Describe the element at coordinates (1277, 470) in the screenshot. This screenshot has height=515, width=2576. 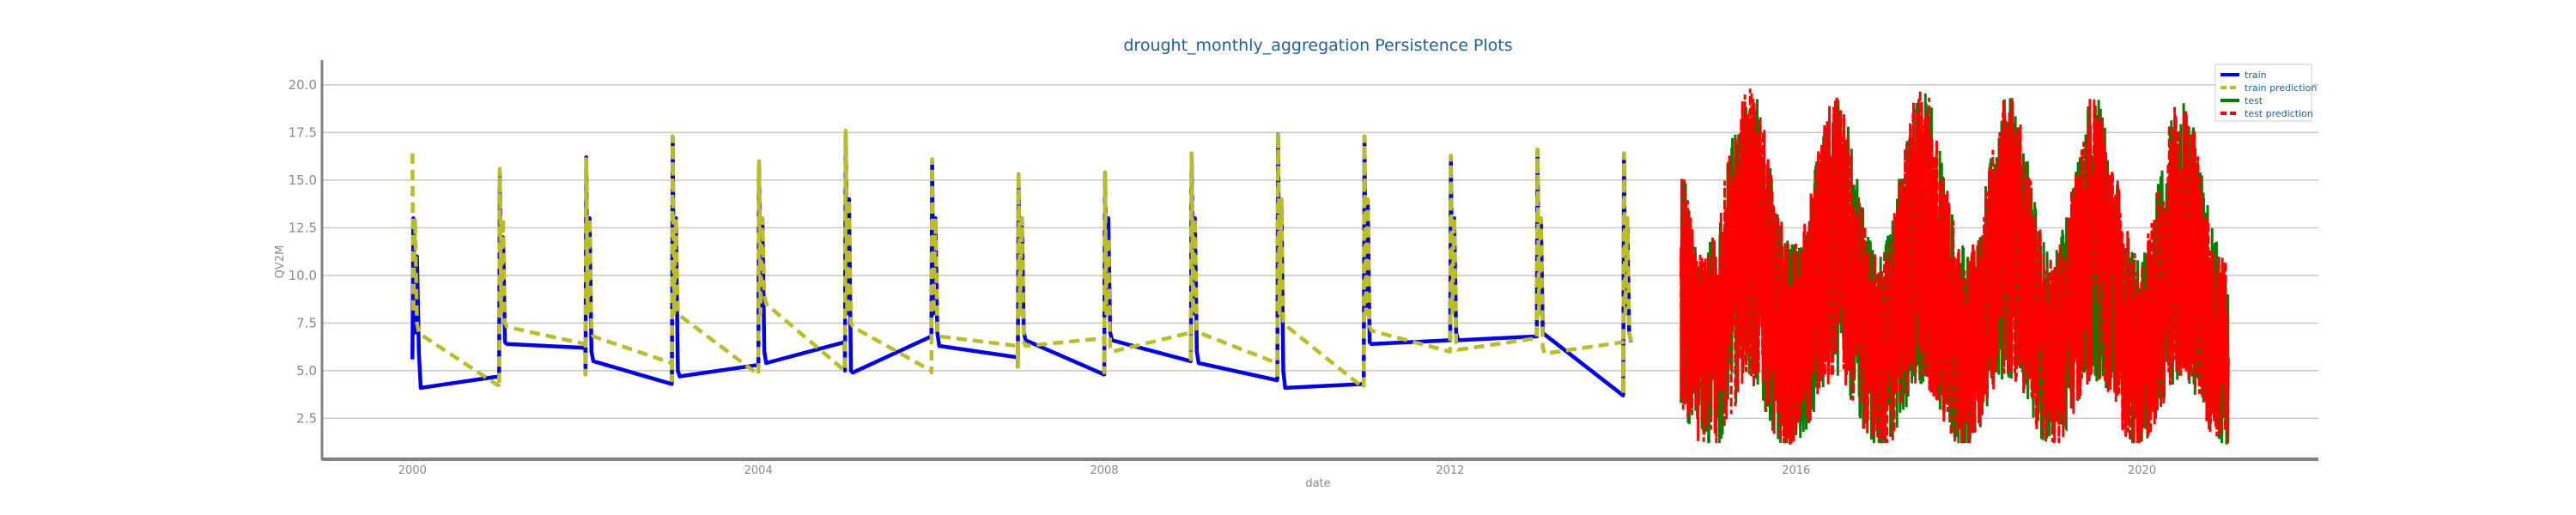
I see `x-tick-labels: 2000 2004 2008 2012 2016 2020` at that location.